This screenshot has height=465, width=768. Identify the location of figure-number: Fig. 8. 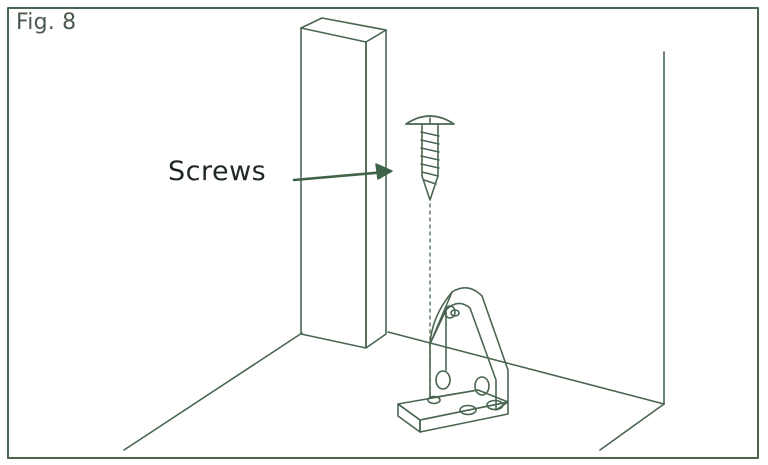
(46, 22).